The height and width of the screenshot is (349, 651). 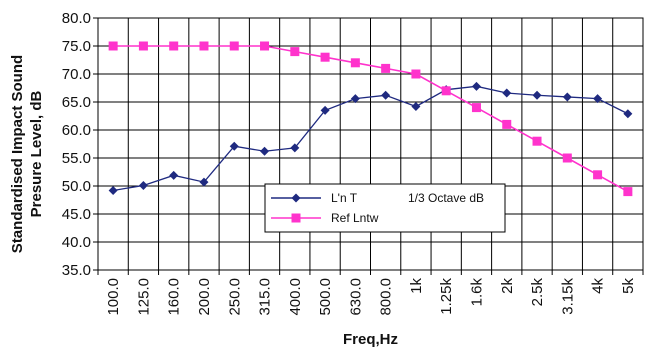 What do you see at coordinates (76, 74) in the screenshot?
I see `y-tick-label: 70.0` at bounding box center [76, 74].